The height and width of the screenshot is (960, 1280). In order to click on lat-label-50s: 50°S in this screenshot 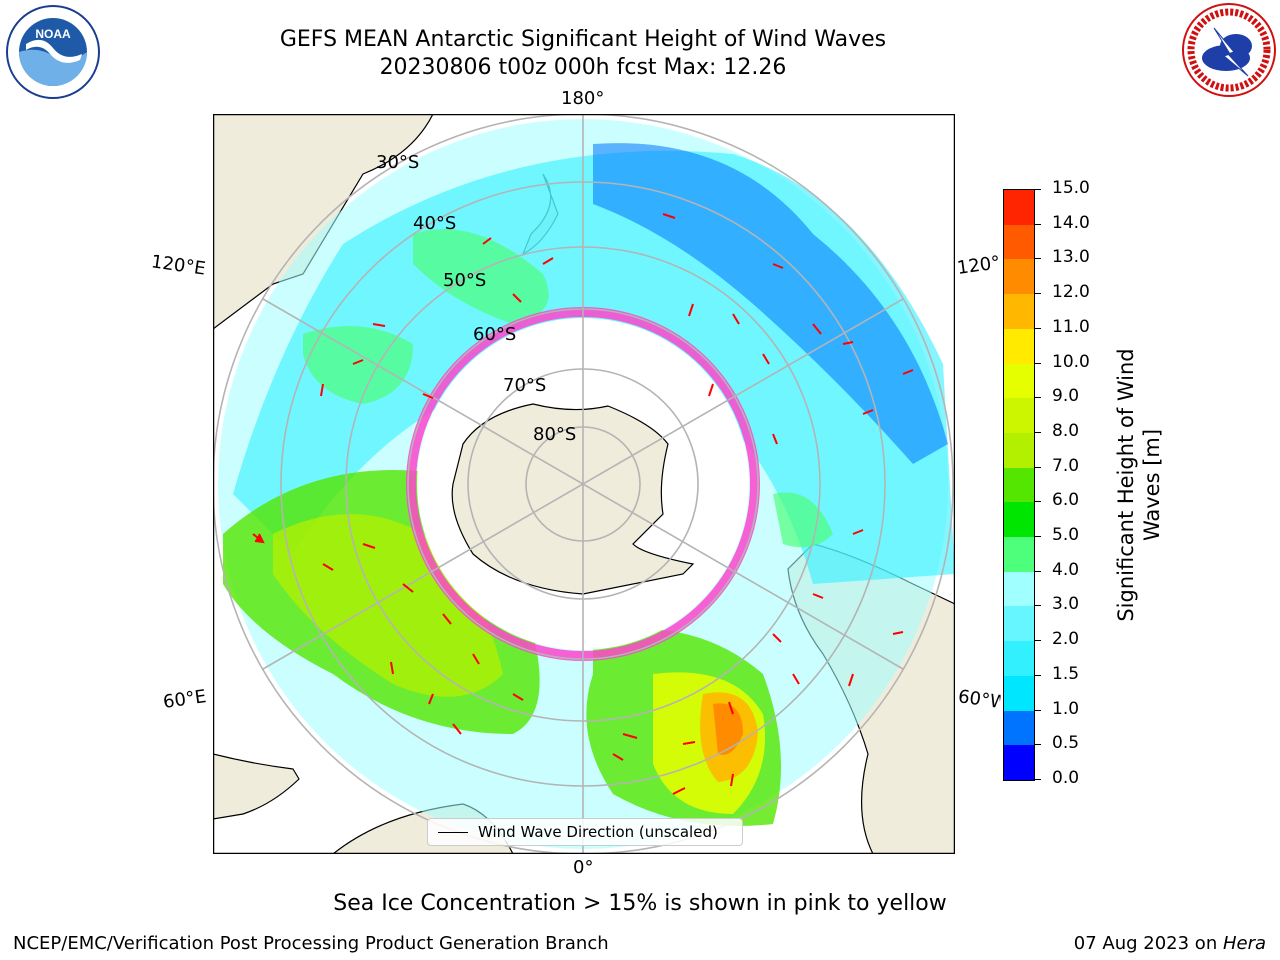, I will do `click(465, 280)`.